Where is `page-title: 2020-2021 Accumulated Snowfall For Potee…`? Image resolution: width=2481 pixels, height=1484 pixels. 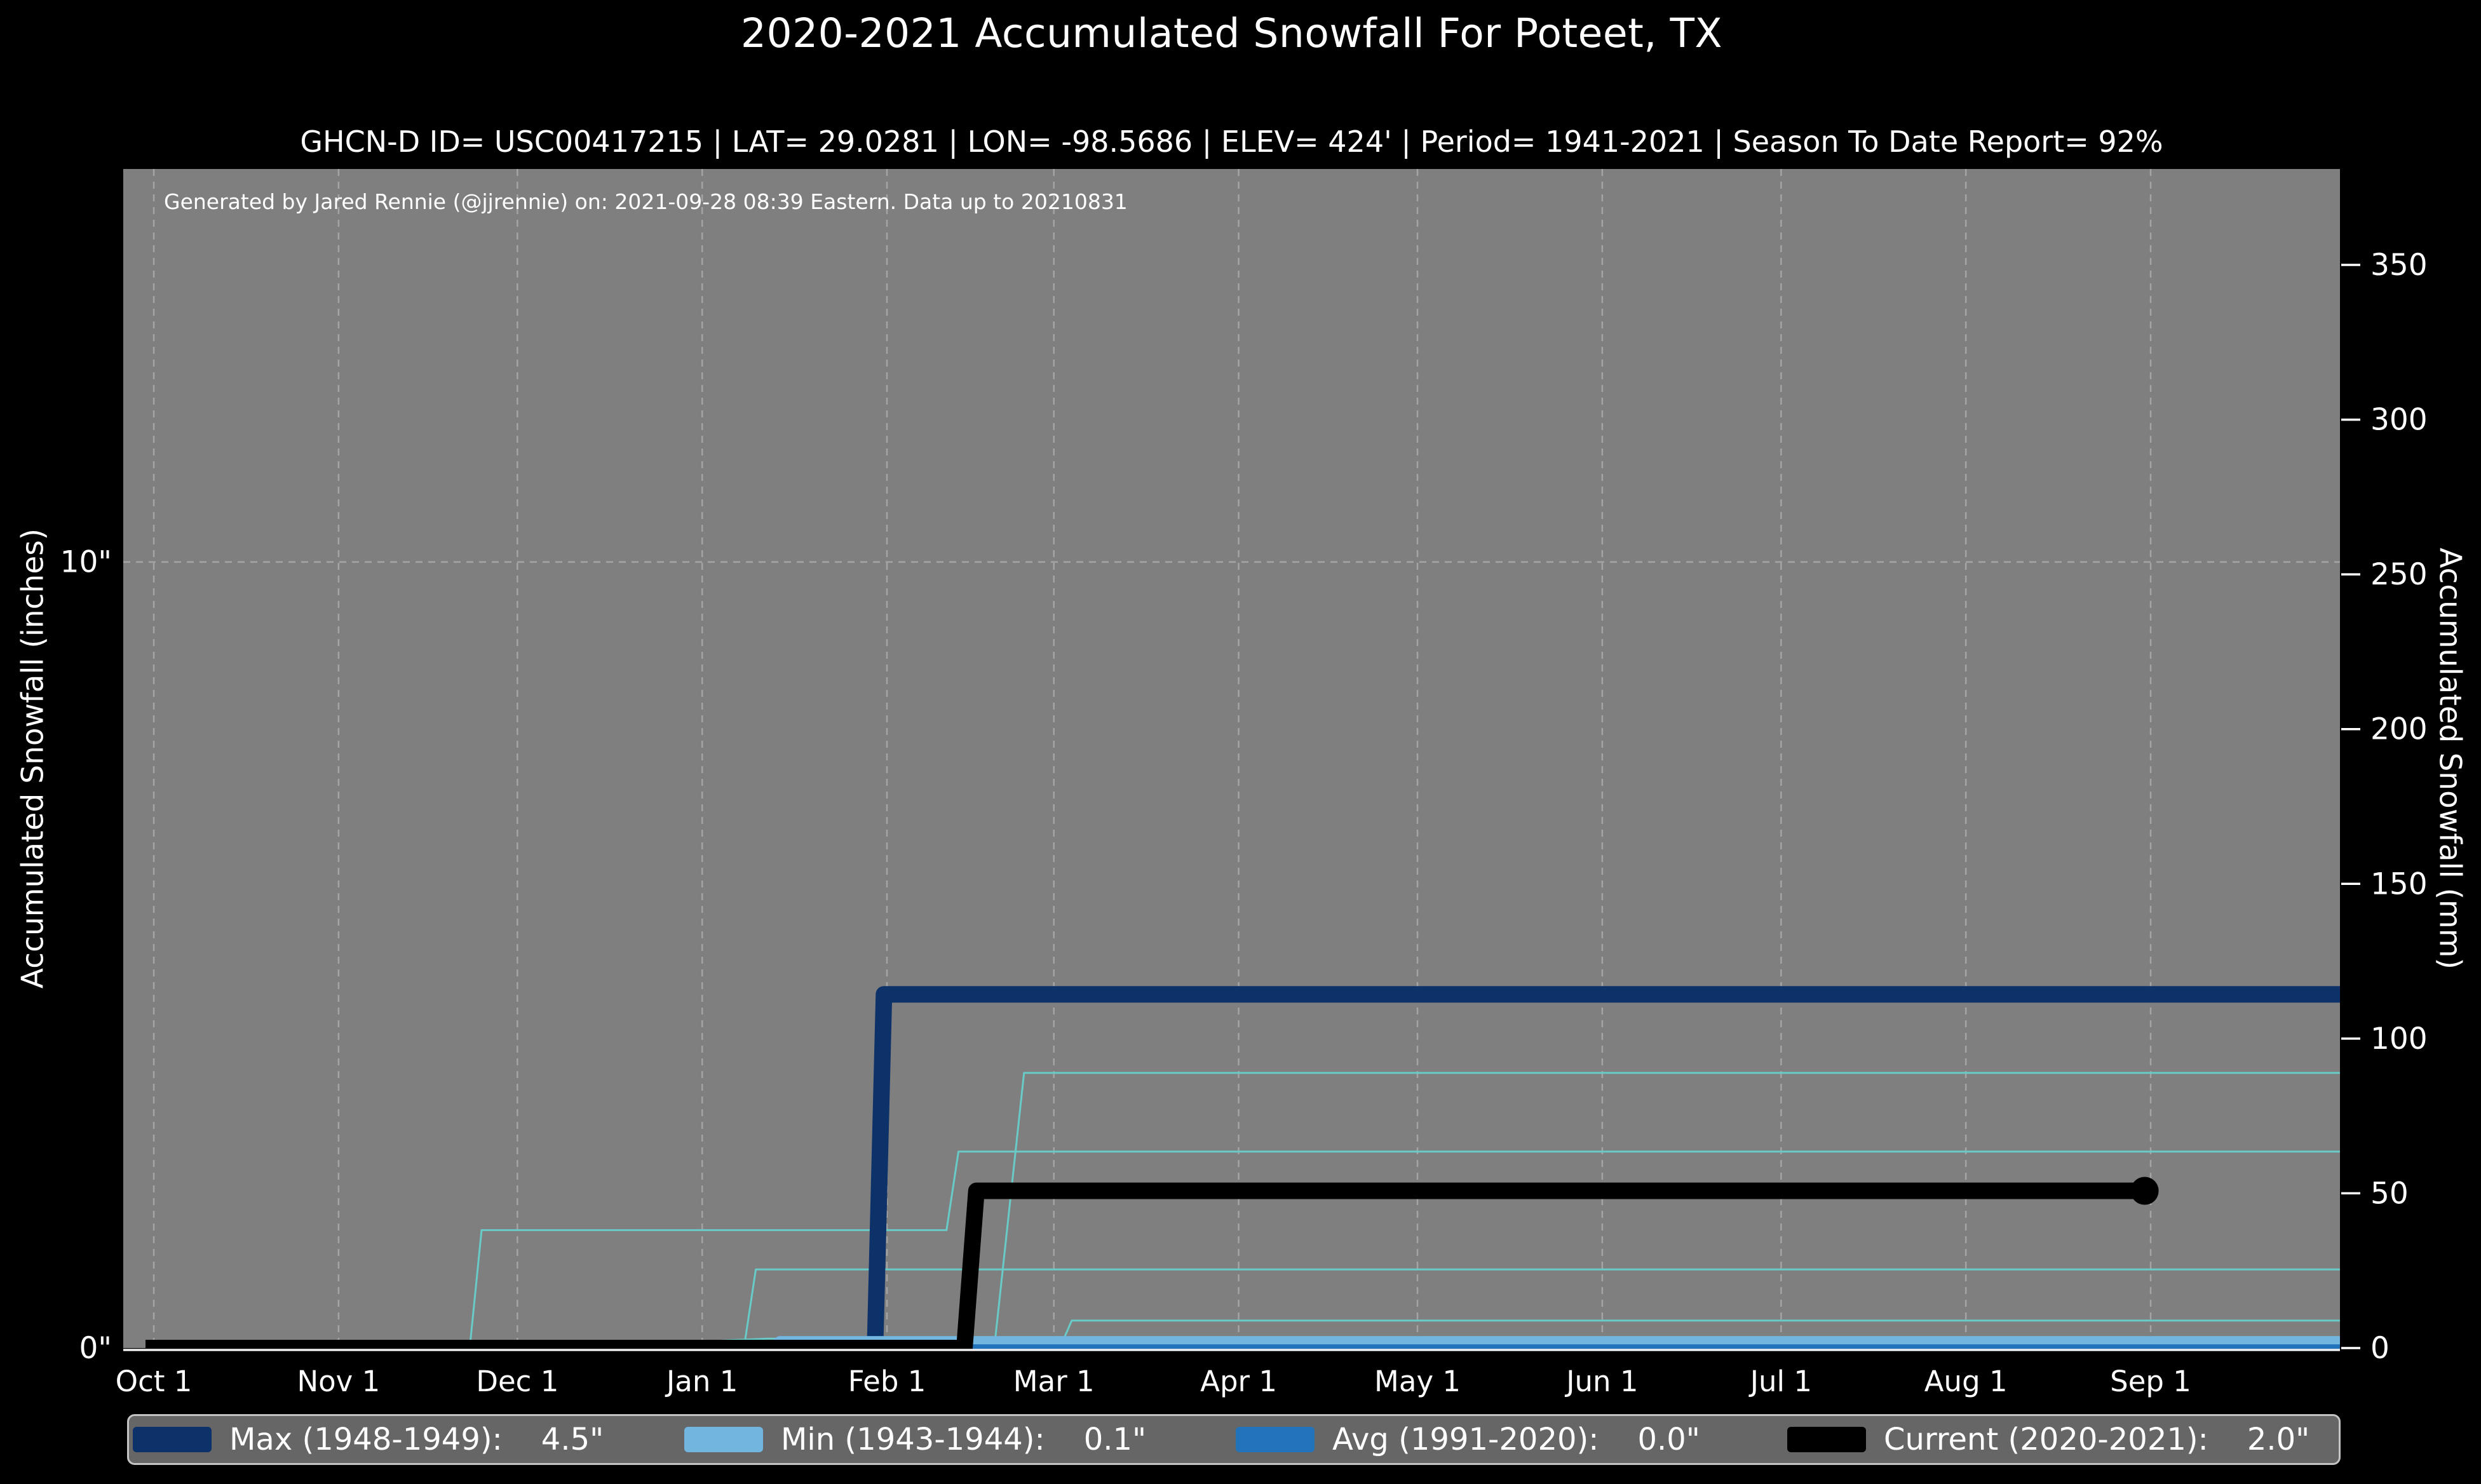 page-title: 2020-2021 Accumulated Snowfall For Potee… is located at coordinates (1231, 33).